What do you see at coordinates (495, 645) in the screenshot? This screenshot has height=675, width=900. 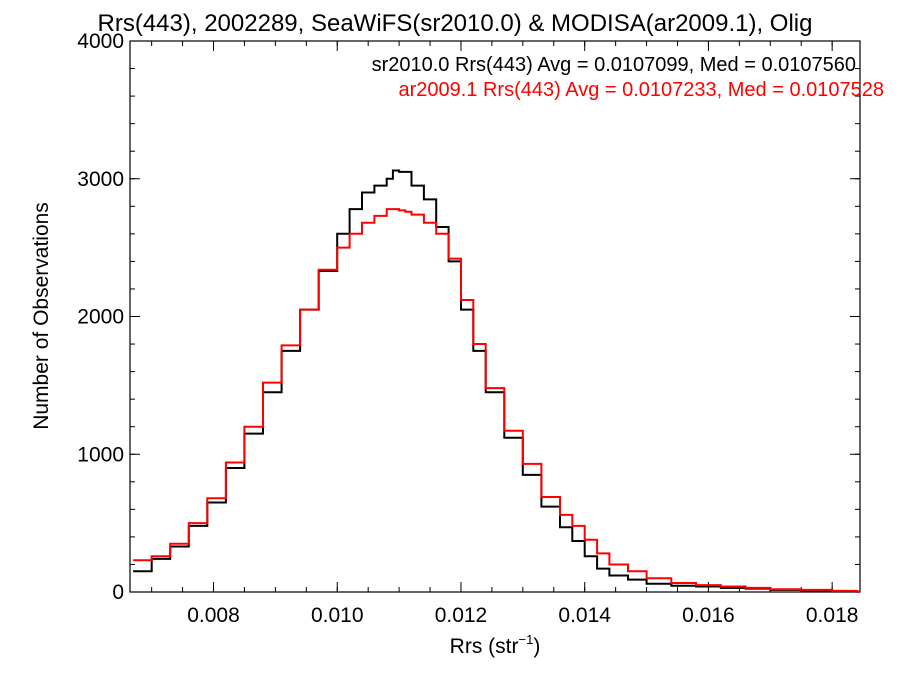 I see `x-axis-label: Rrs (str−1)` at bounding box center [495, 645].